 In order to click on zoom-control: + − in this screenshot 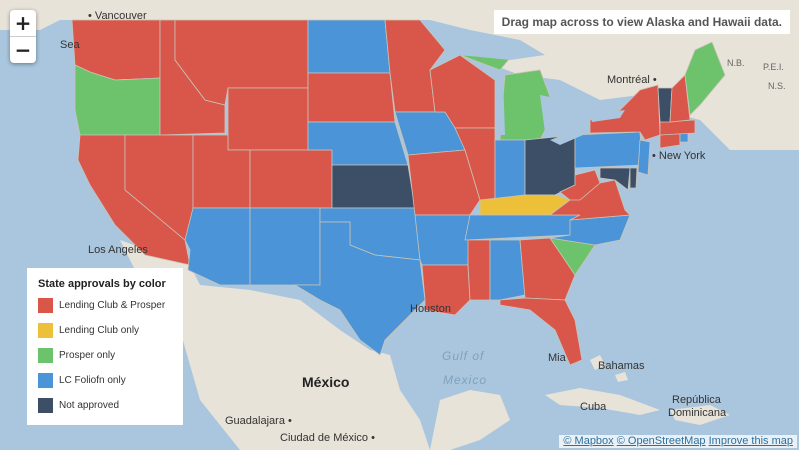, I will do `click(23, 36)`.